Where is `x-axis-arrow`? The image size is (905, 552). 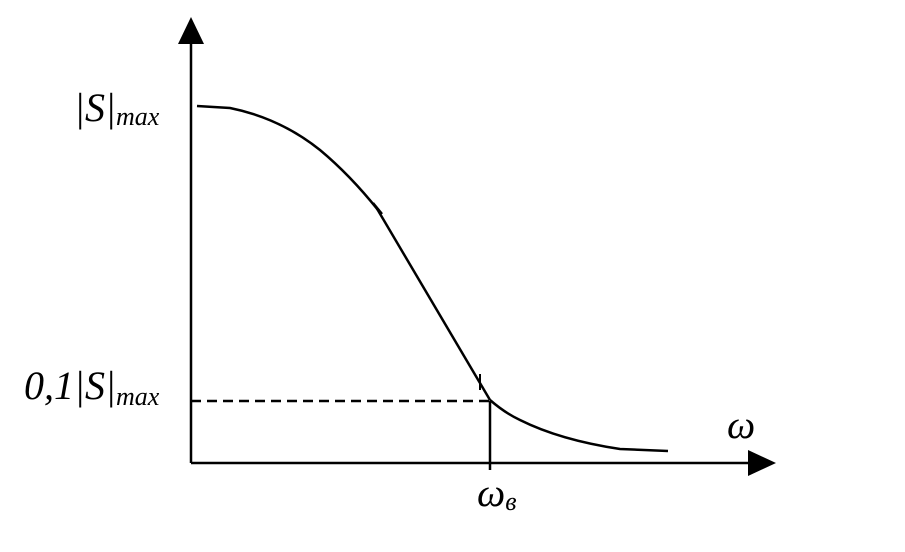 x-axis-arrow is located at coordinates (762, 463).